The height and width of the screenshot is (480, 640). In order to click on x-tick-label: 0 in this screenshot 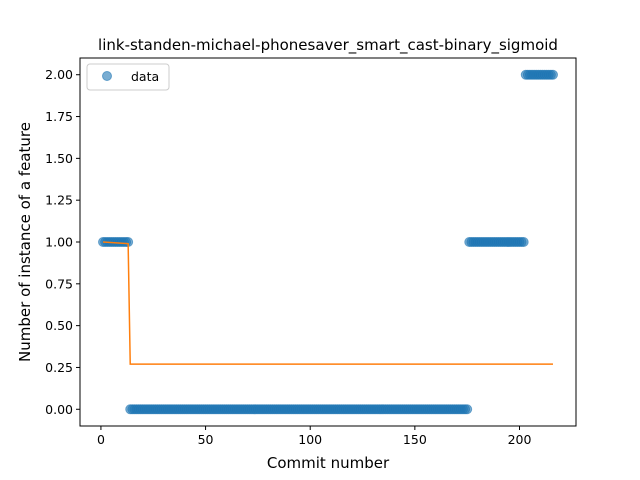, I will do `click(101, 439)`.